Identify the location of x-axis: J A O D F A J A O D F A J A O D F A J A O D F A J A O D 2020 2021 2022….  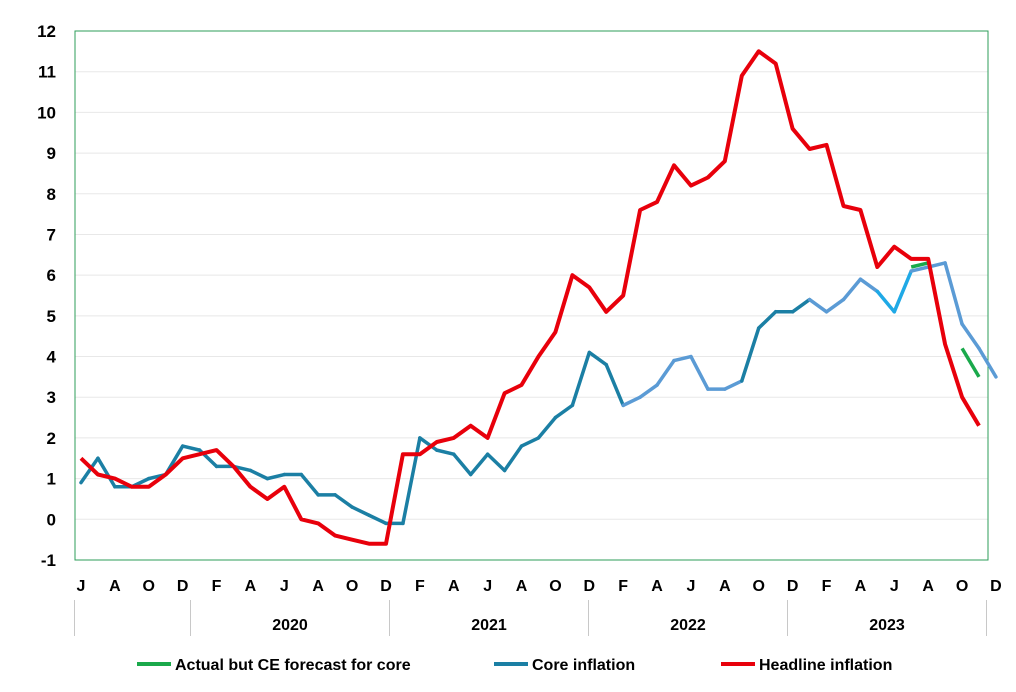
(538, 607).